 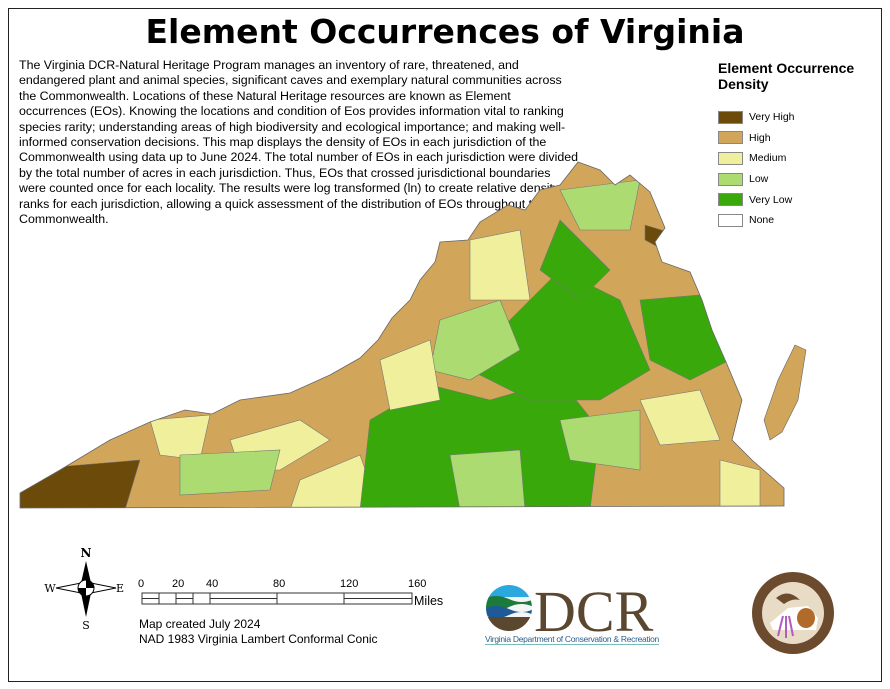 What do you see at coordinates (290, 593) in the screenshot?
I see `scale-bar: 0 20 40 80 120 160 Miles` at bounding box center [290, 593].